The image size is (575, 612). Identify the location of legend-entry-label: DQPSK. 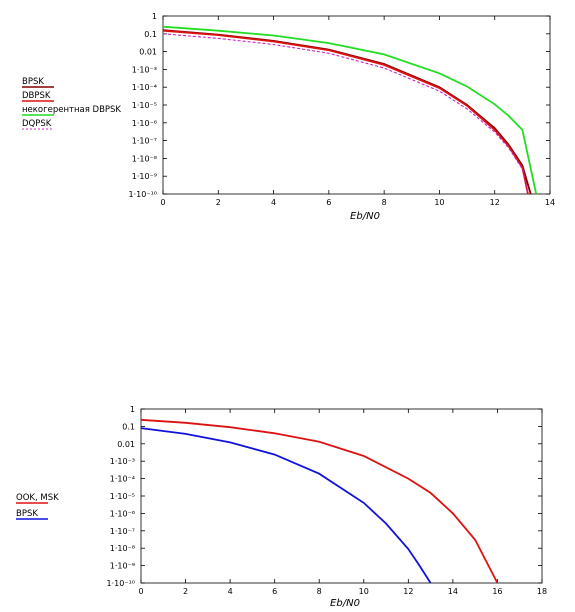
(37, 124).